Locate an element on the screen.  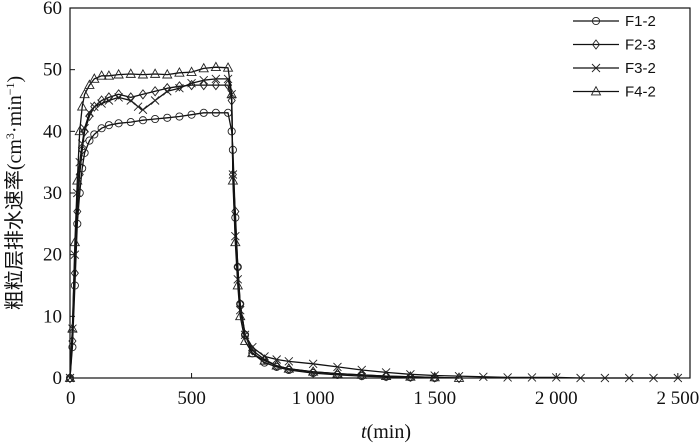
y-axis-title-main: 粗粒层排水速率(cm is located at coordinates (14, 225).